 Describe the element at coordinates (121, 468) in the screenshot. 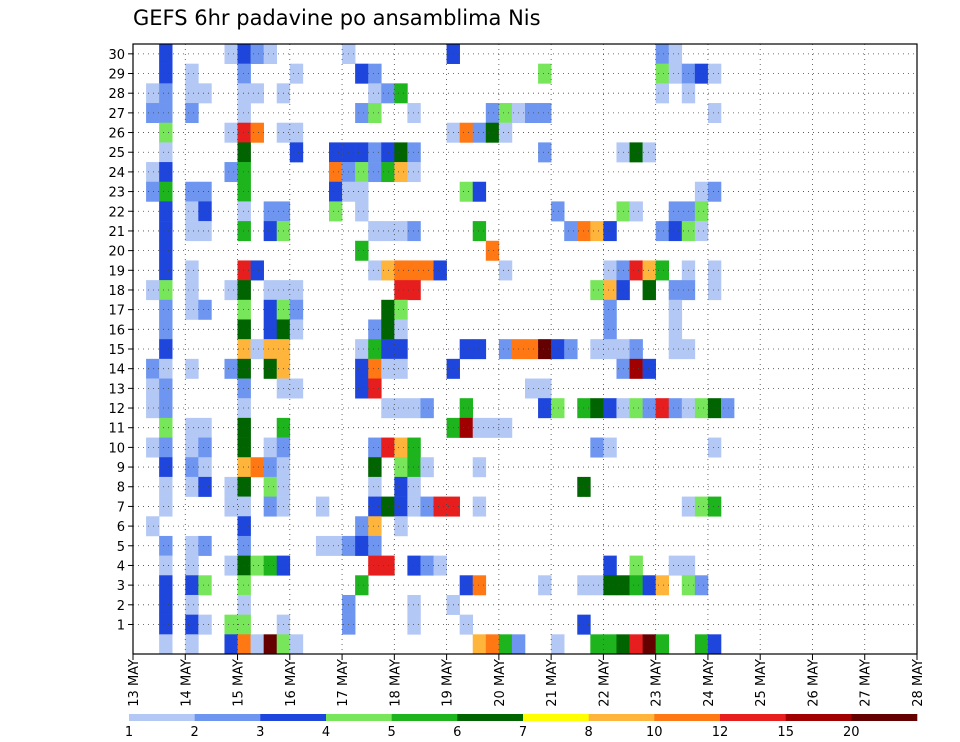

I see `y-tick-label: 9` at that location.